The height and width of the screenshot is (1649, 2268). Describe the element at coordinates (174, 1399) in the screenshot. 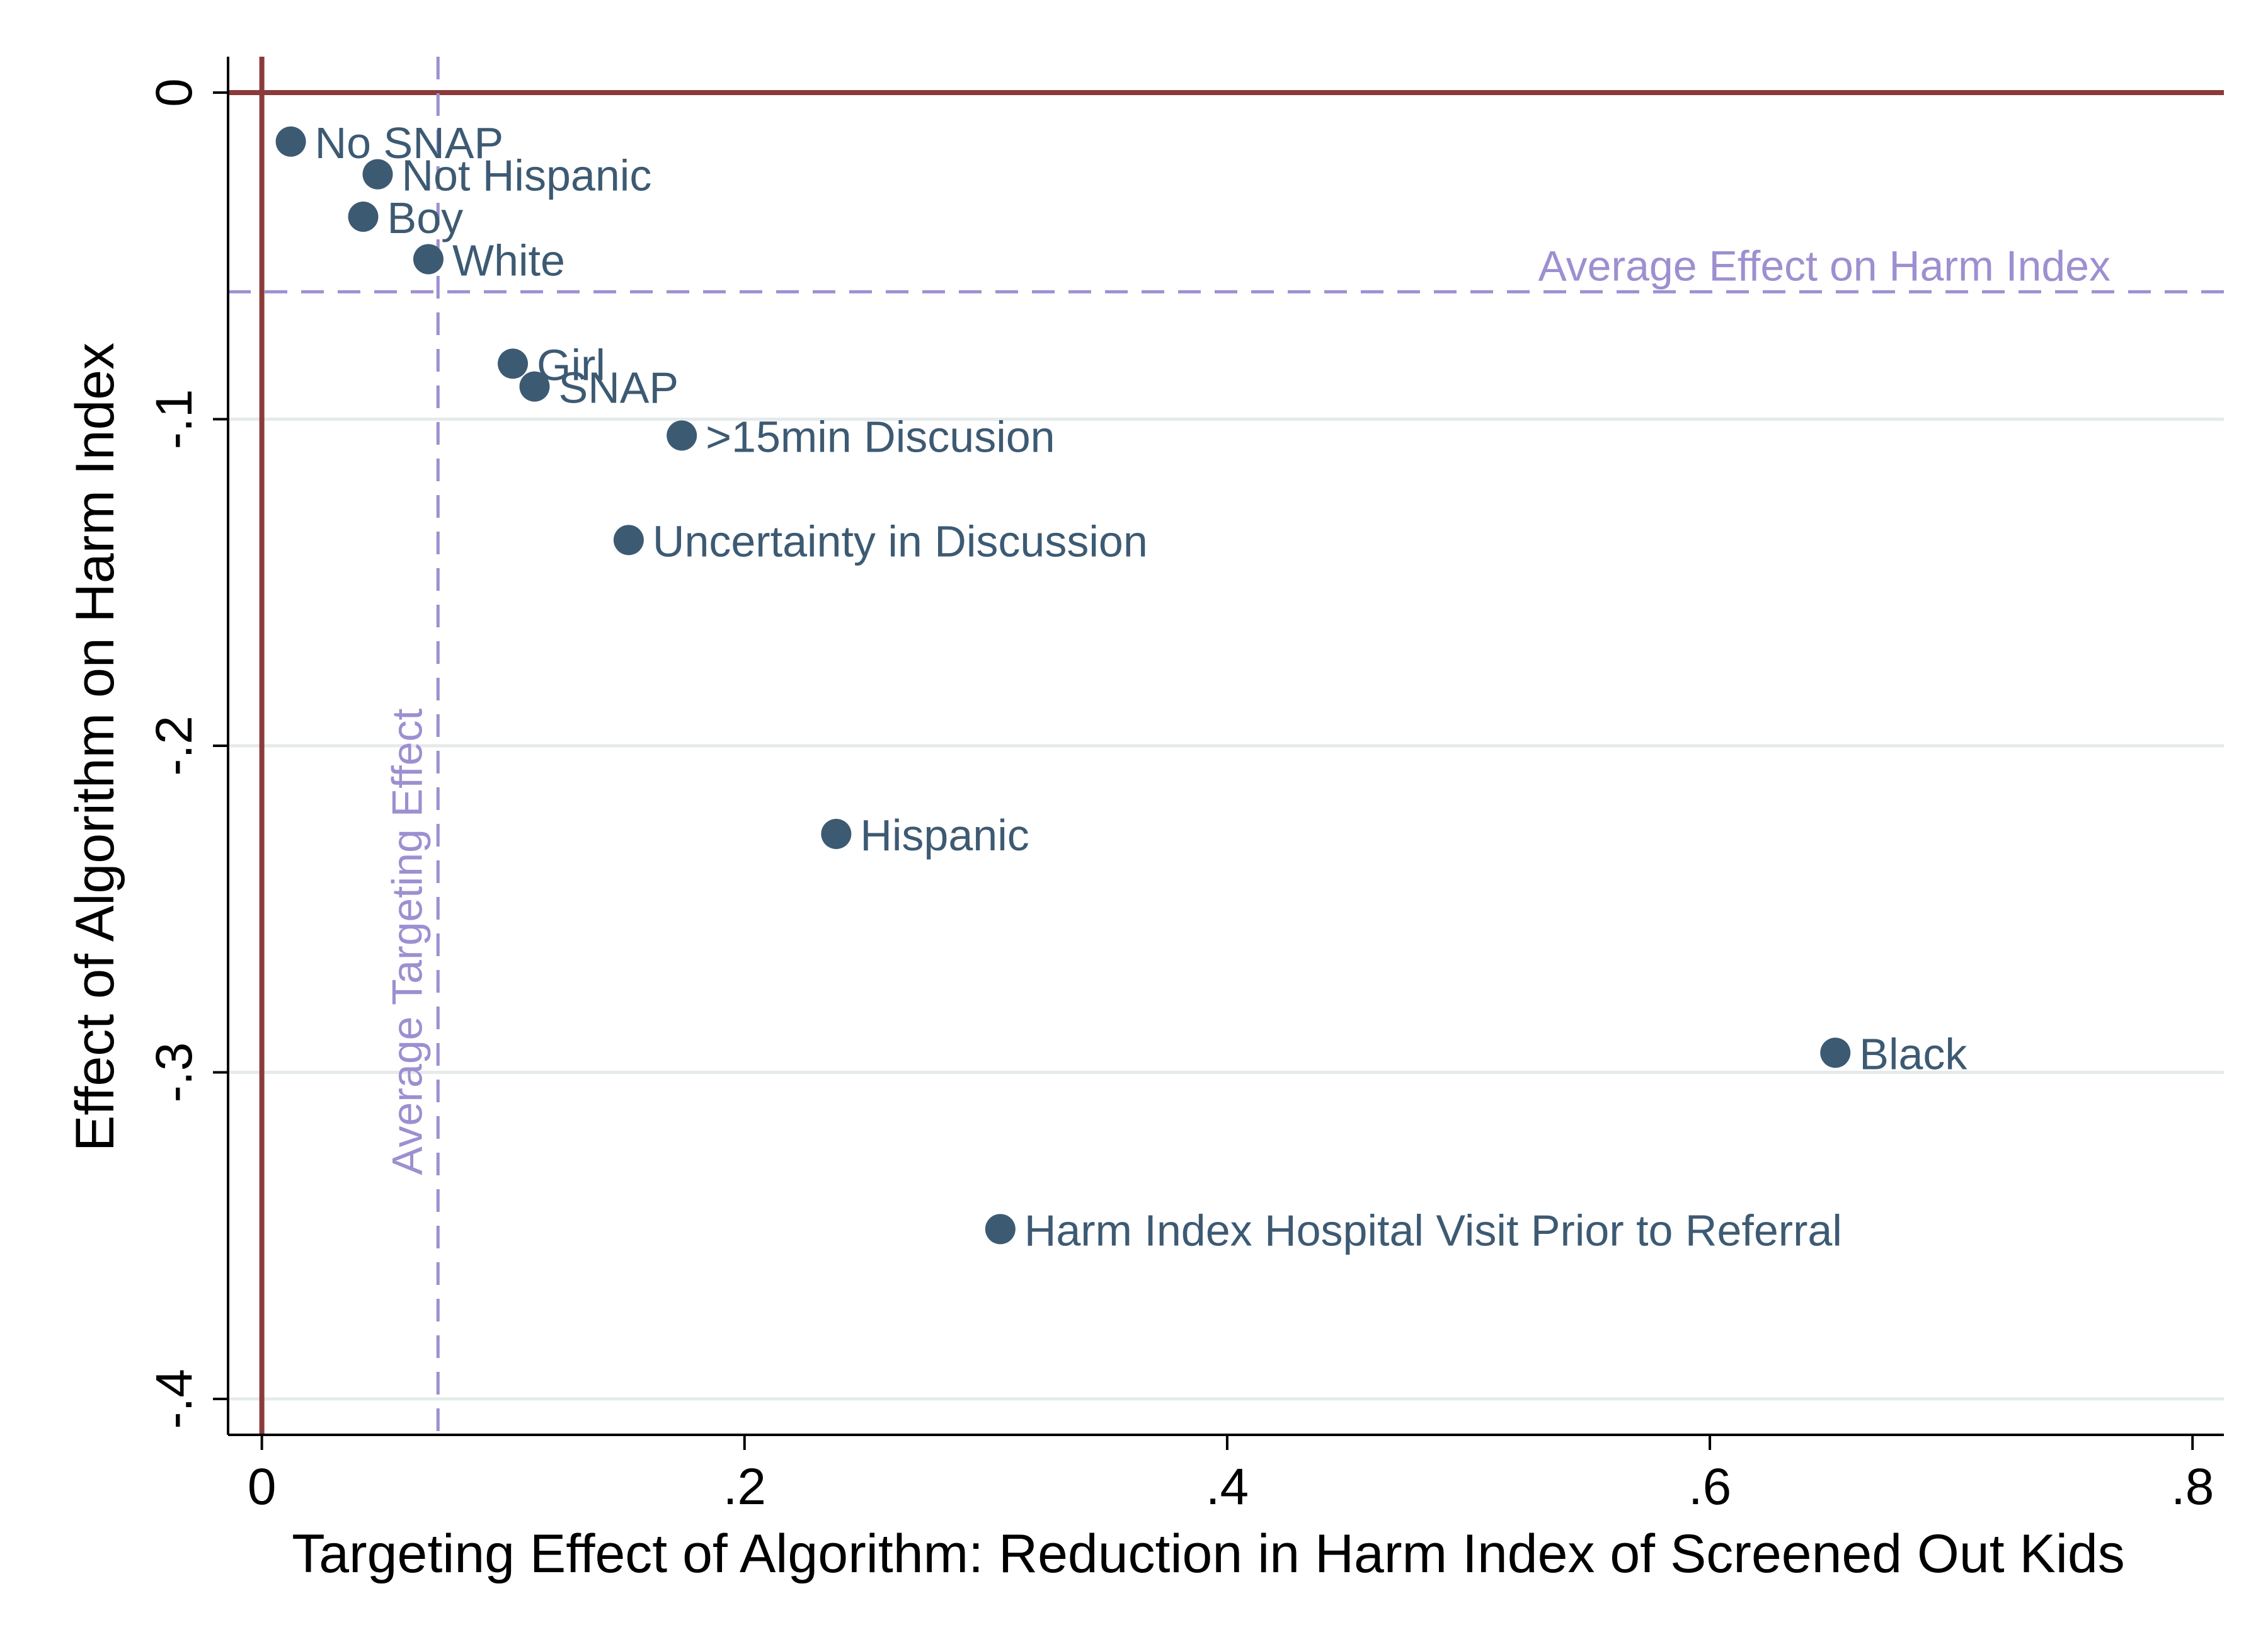

I see `y-tick-label: -.4` at that location.